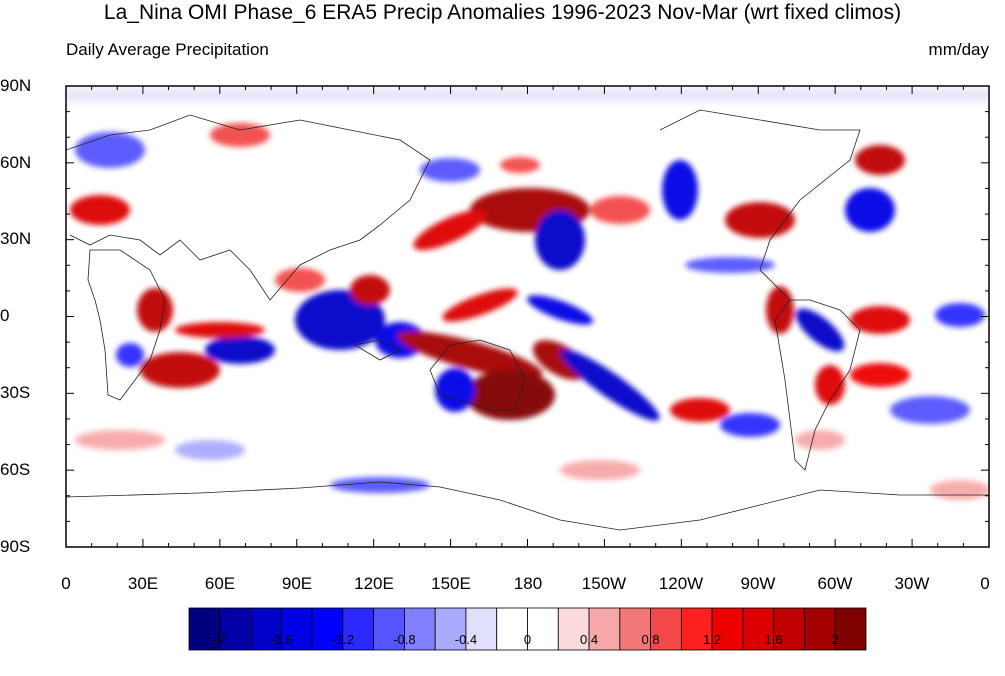 The width and height of the screenshot is (1005, 676). Describe the element at coordinates (5, 315) in the screenshot. I see `lat-label: 0` at that location.